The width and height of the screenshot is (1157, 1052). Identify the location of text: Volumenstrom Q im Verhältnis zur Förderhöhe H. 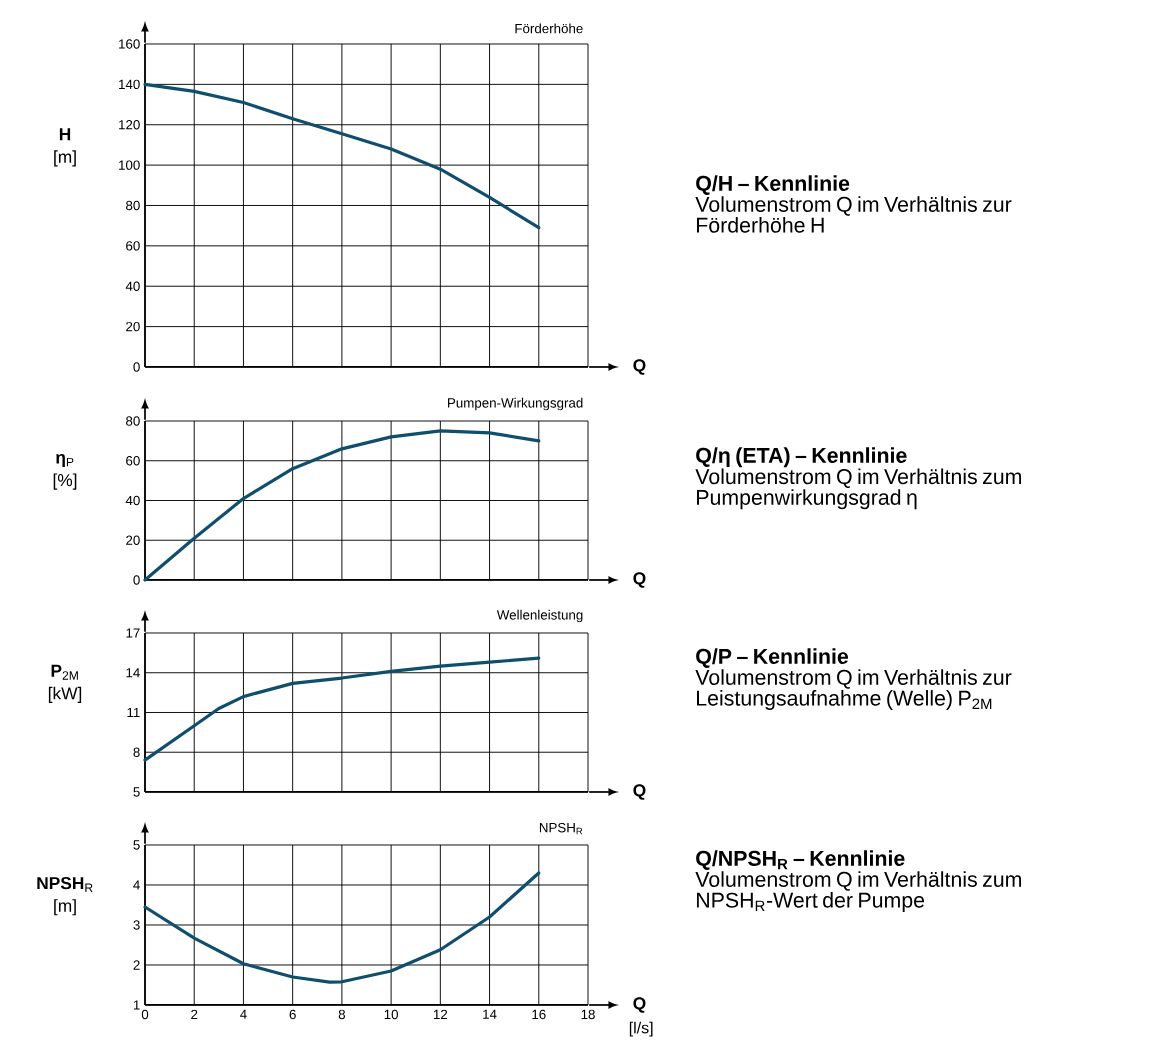
(853, 214).